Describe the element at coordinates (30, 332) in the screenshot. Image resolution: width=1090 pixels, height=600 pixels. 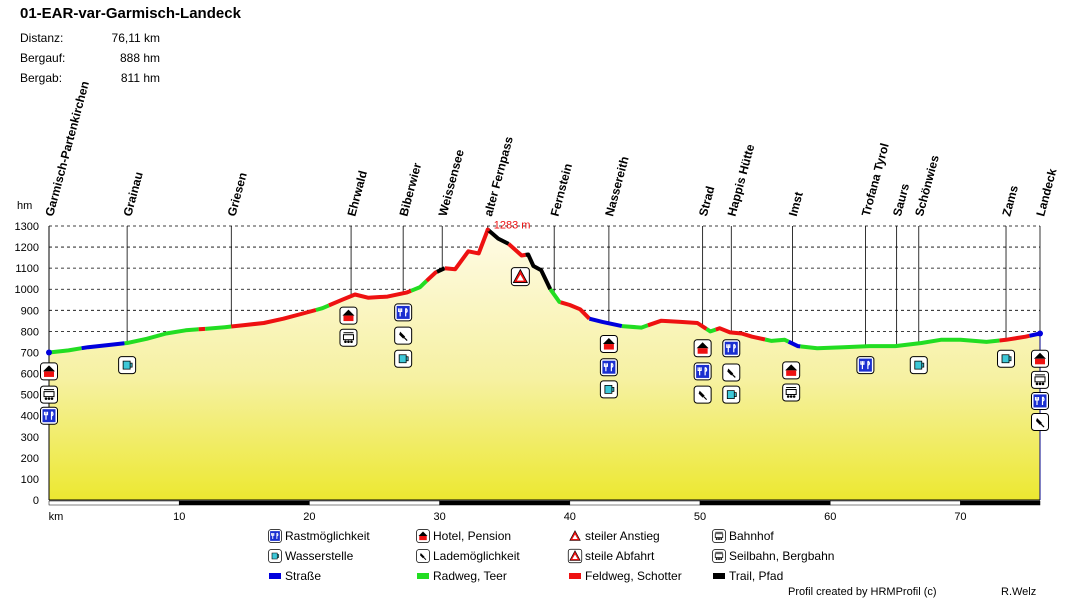
I see `y-tick-label-800: 800` at that location.